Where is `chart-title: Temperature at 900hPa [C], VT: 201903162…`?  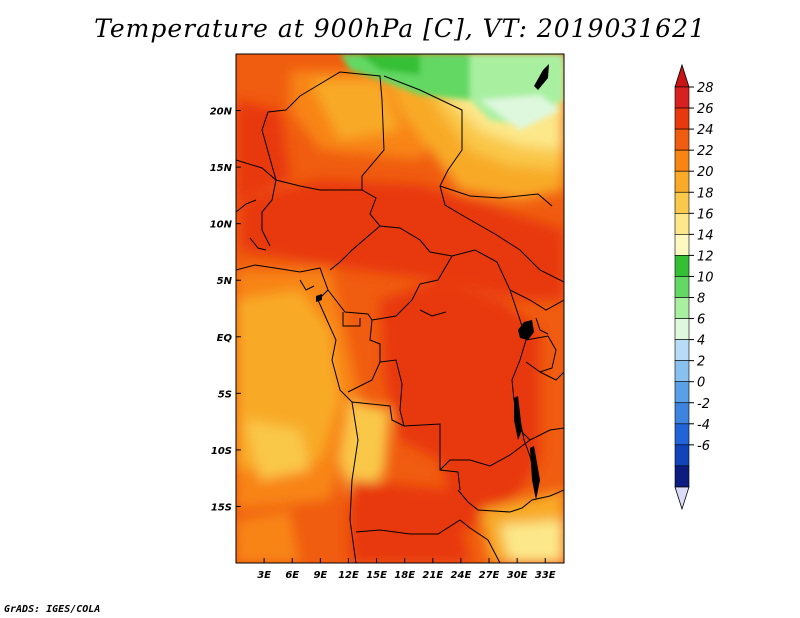
chart-title: Temperature at 900hPa [C], VT: 201903162… is located at coordinates (400, 28).